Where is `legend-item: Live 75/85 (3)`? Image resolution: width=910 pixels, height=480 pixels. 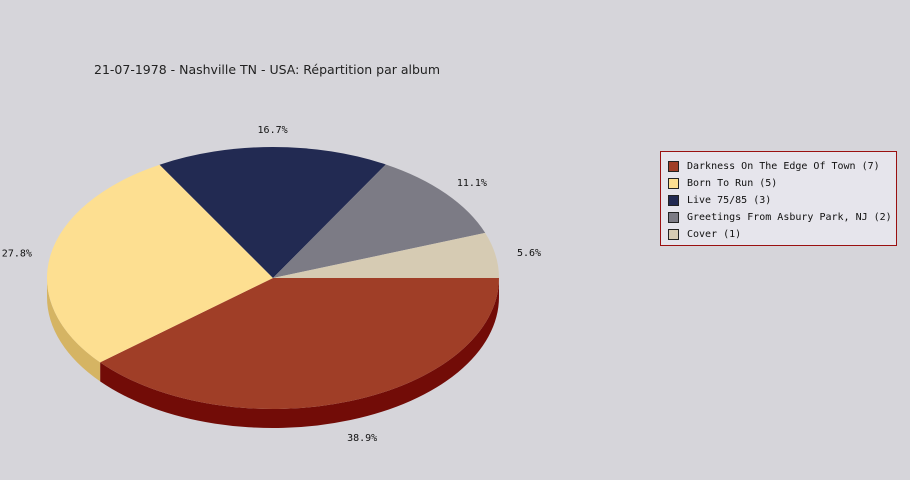 legend-item: Live 75/85 (3) is located at coordinates (782, 200).